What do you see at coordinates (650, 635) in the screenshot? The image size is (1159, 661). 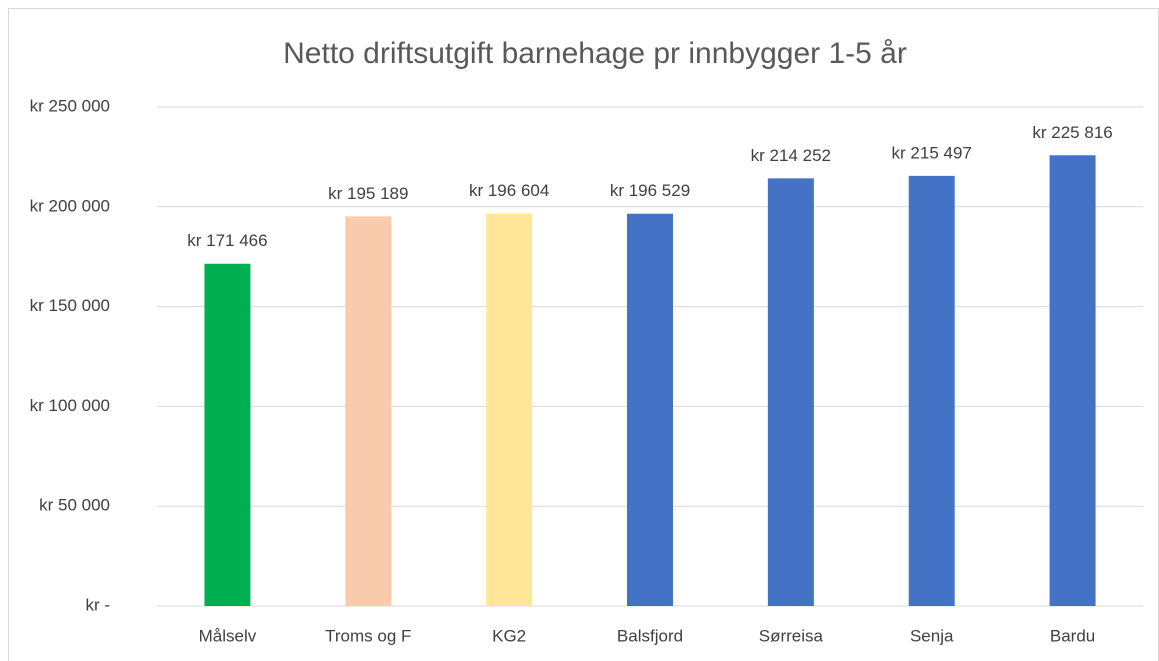 I see `x-tick-label: Balsfjord` at bounding box center [650, 635].